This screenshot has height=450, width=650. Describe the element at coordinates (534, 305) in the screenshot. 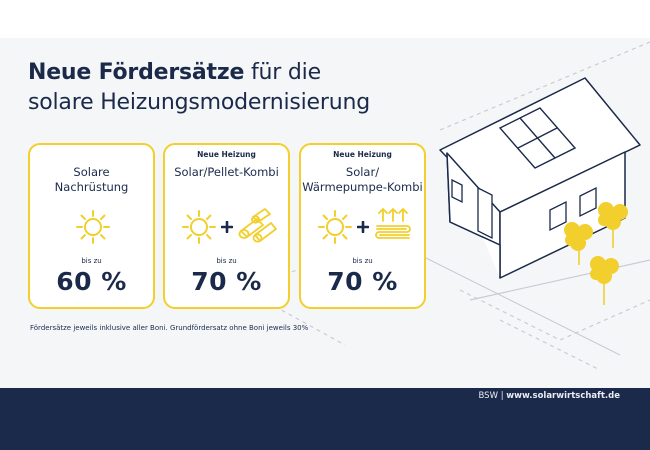

I see `street-edges` at that location.